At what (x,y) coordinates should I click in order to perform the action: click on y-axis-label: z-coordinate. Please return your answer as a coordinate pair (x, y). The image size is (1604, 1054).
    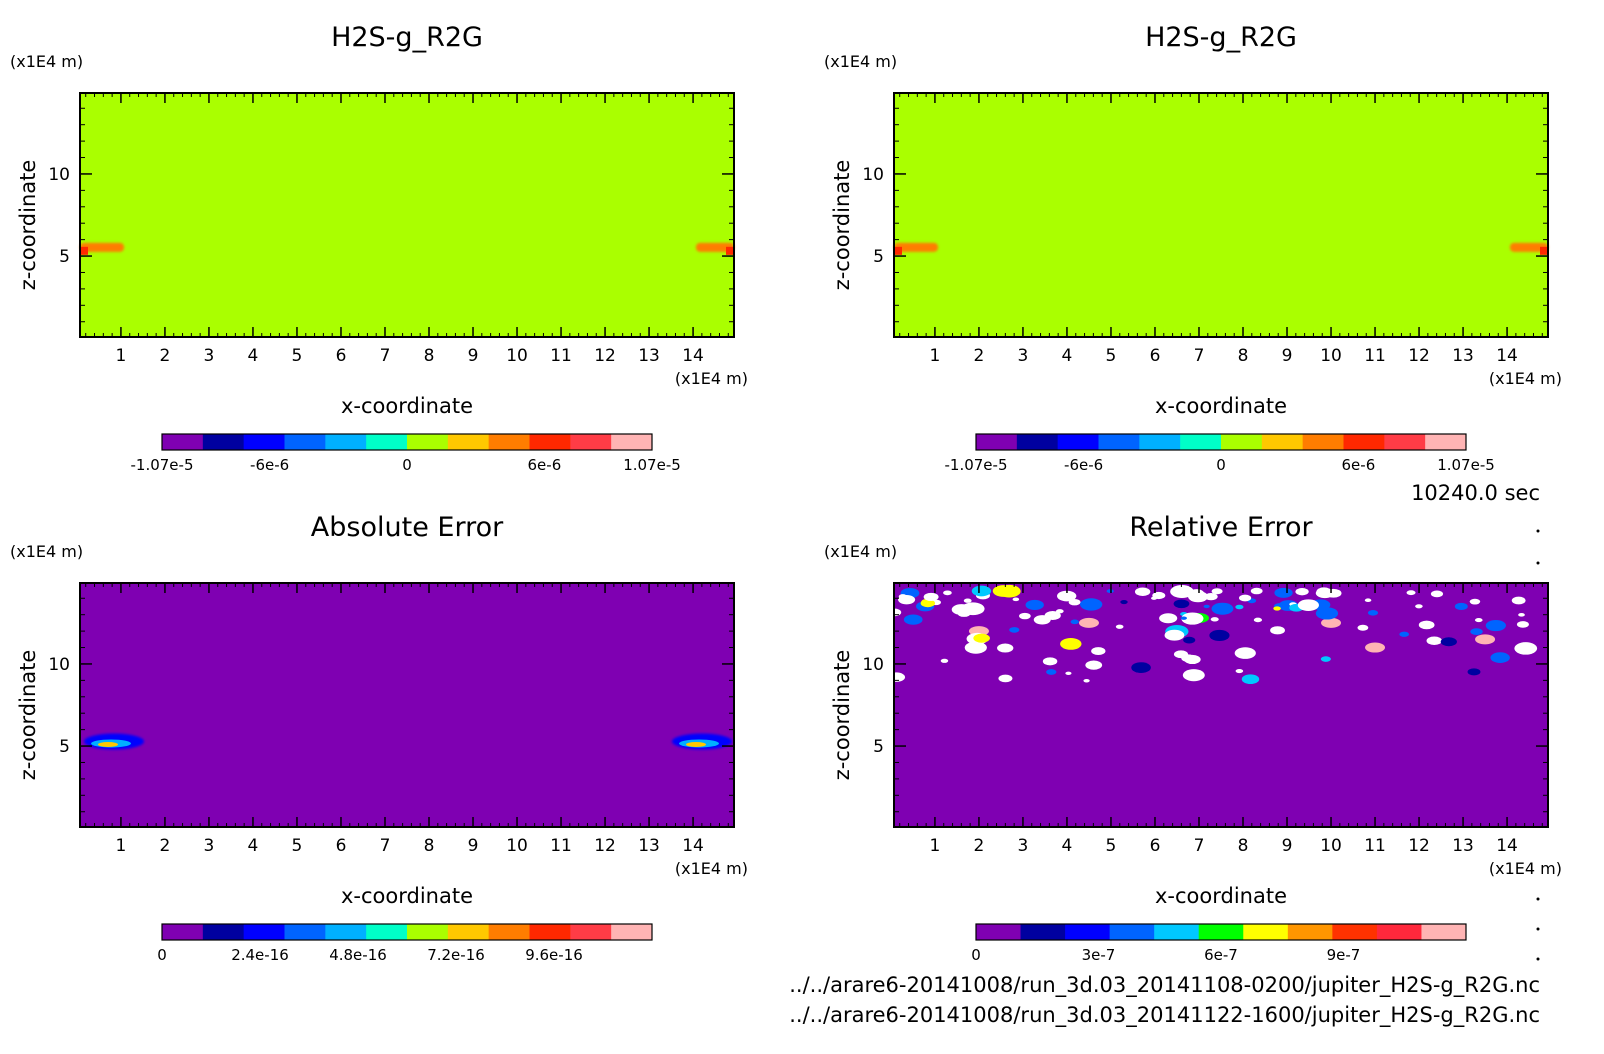
    Looking at the image, I should click on (842, 225).